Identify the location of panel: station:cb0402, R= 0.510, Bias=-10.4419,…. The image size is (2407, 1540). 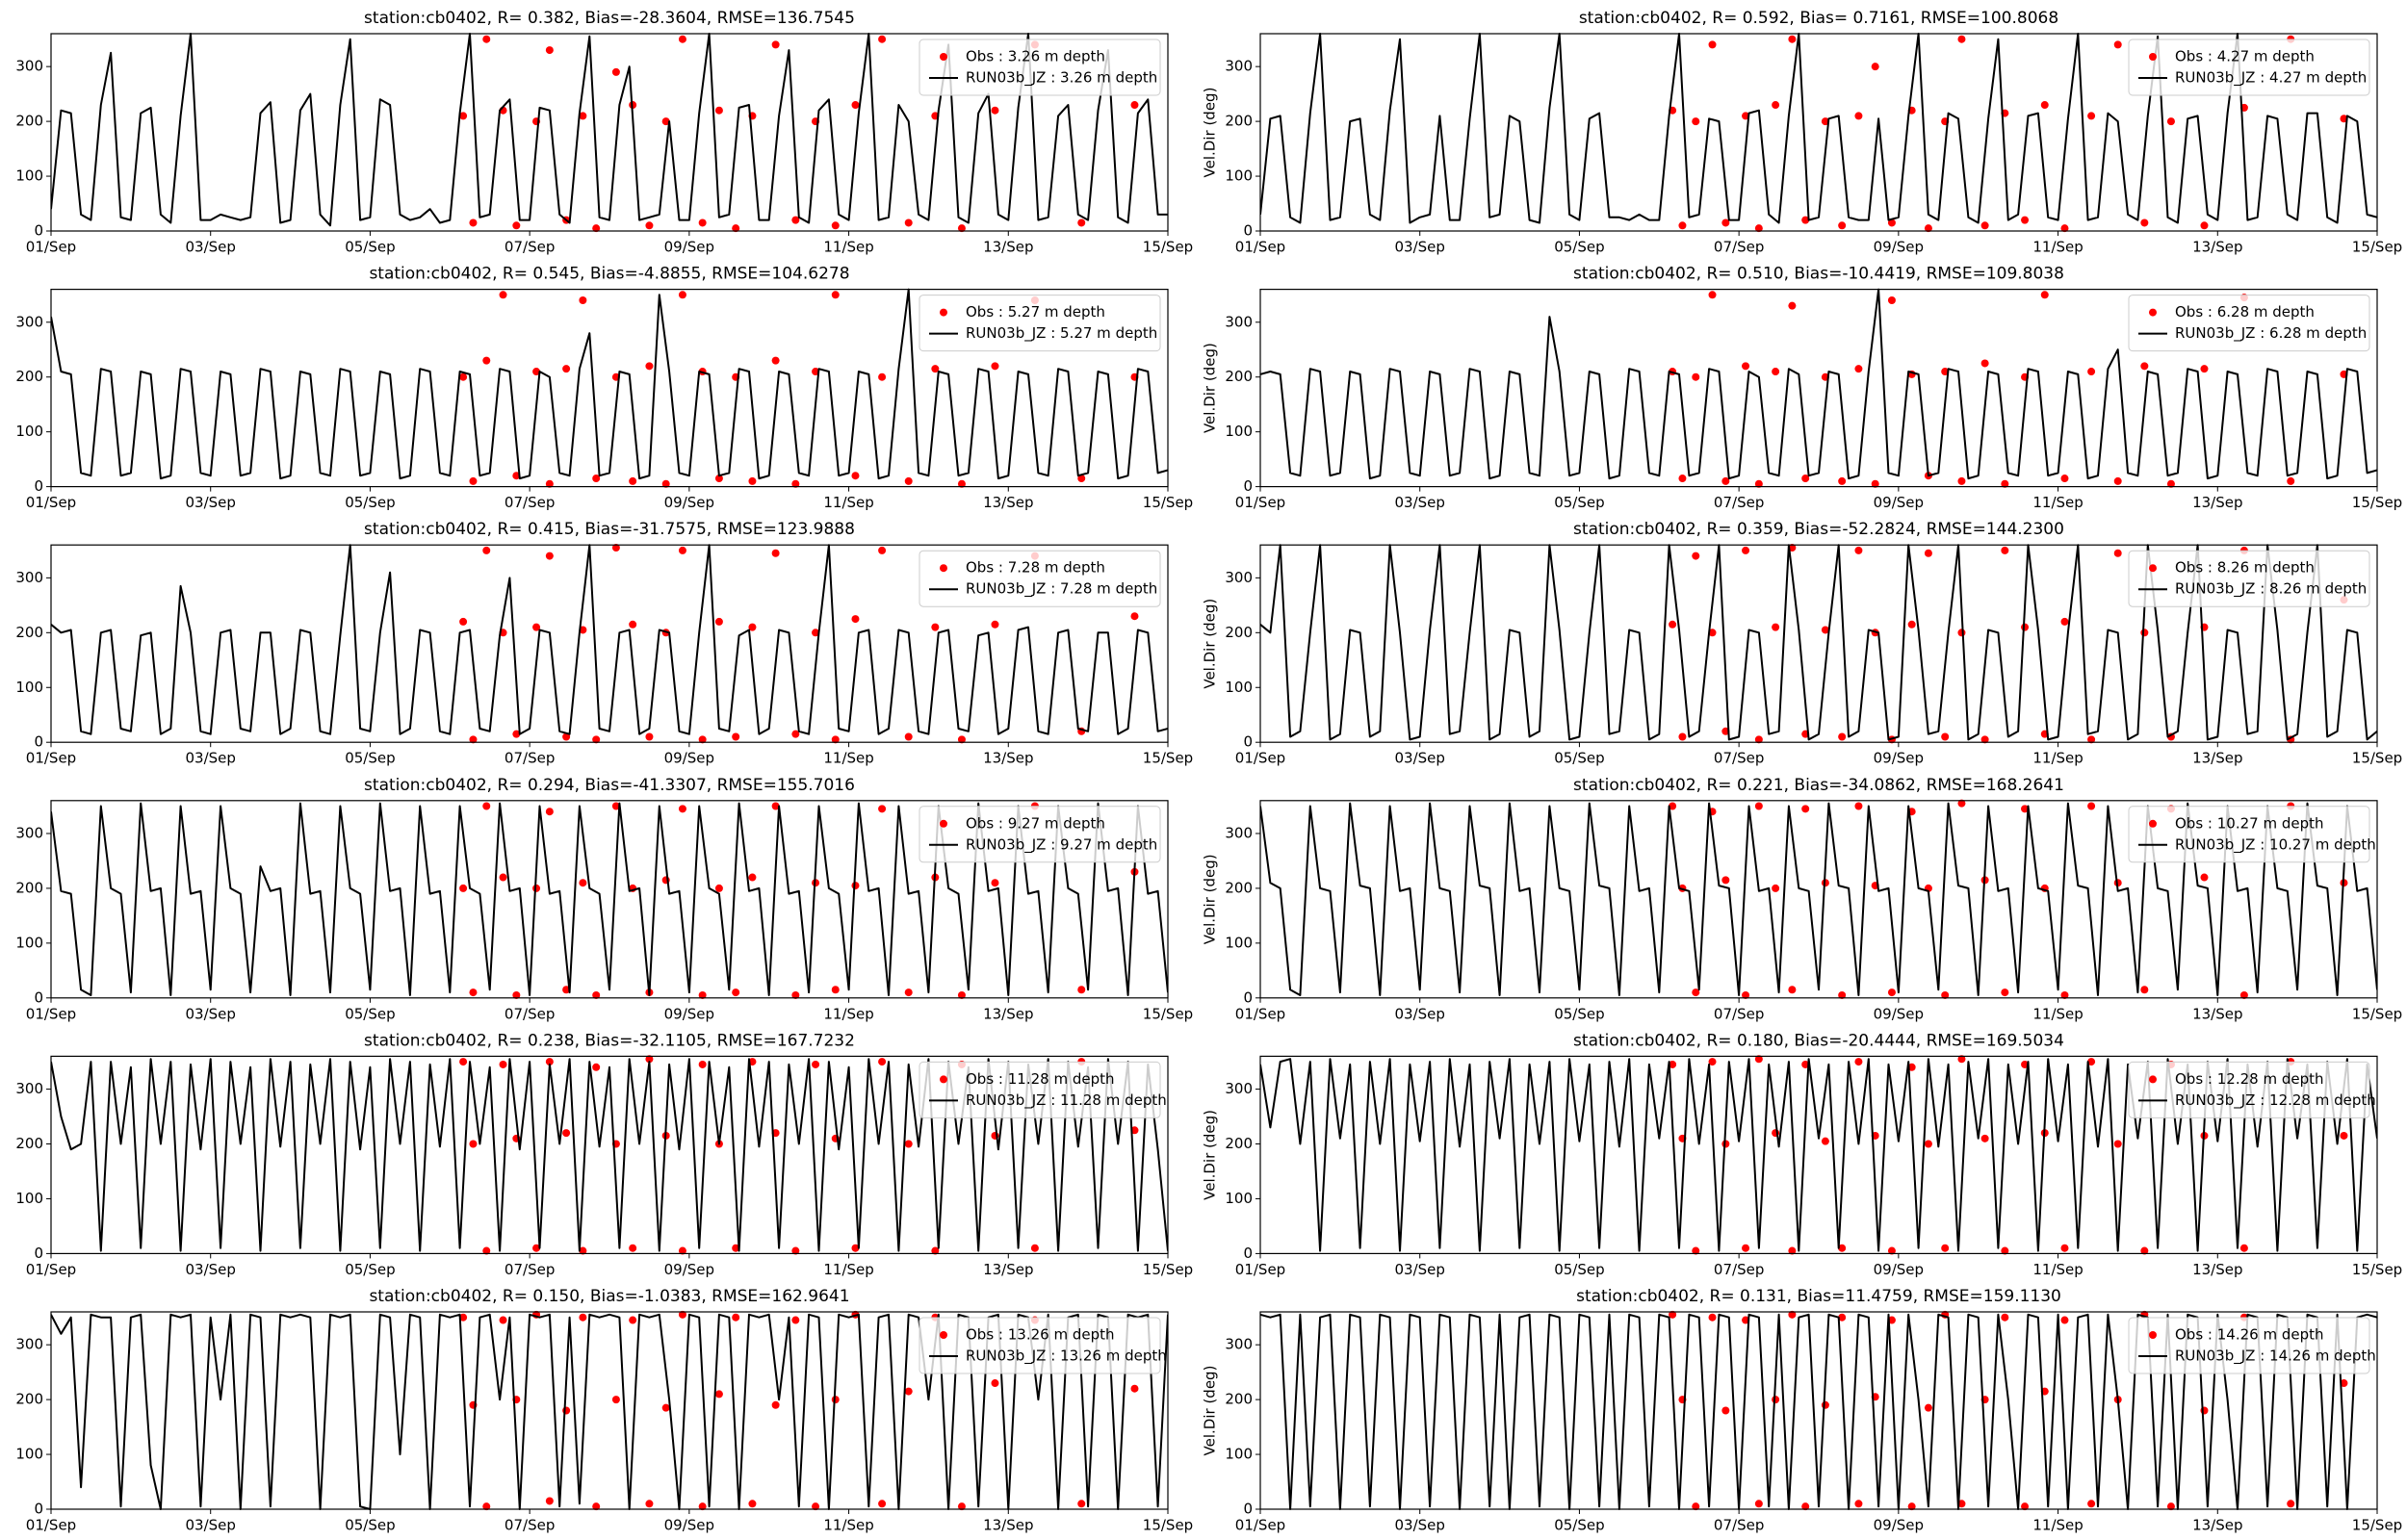
(1802, 388).